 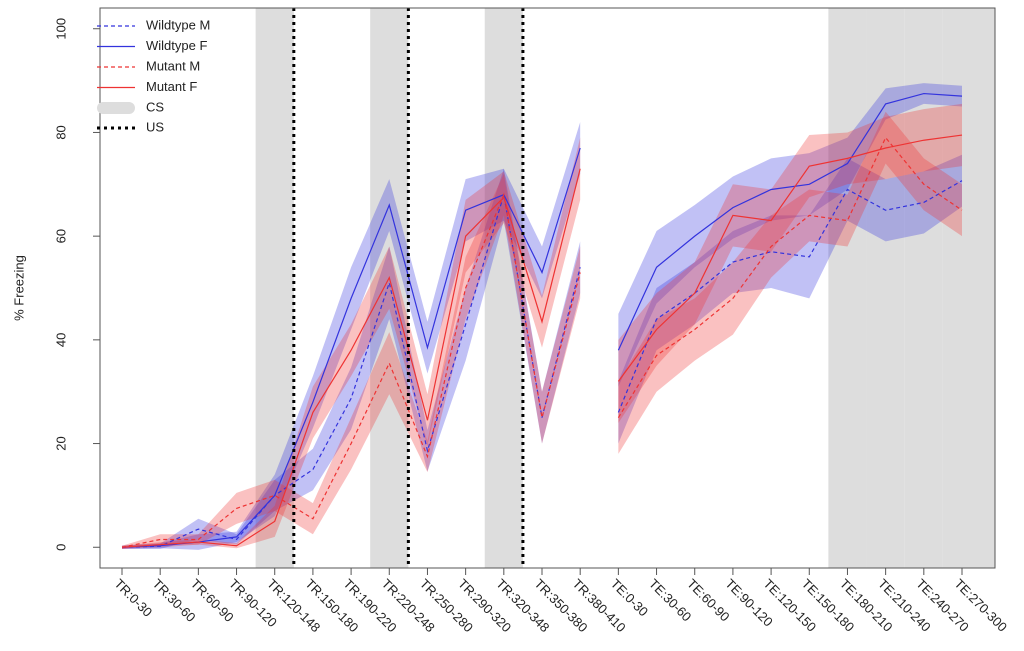 I want to click on legend-label: Mutant F, so click(x=171, y=86).